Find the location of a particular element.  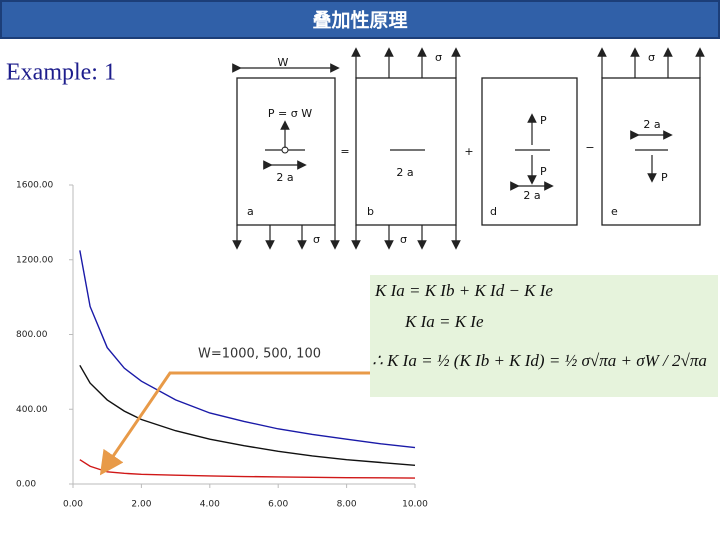

label: a is located at coordinates (250, 211).